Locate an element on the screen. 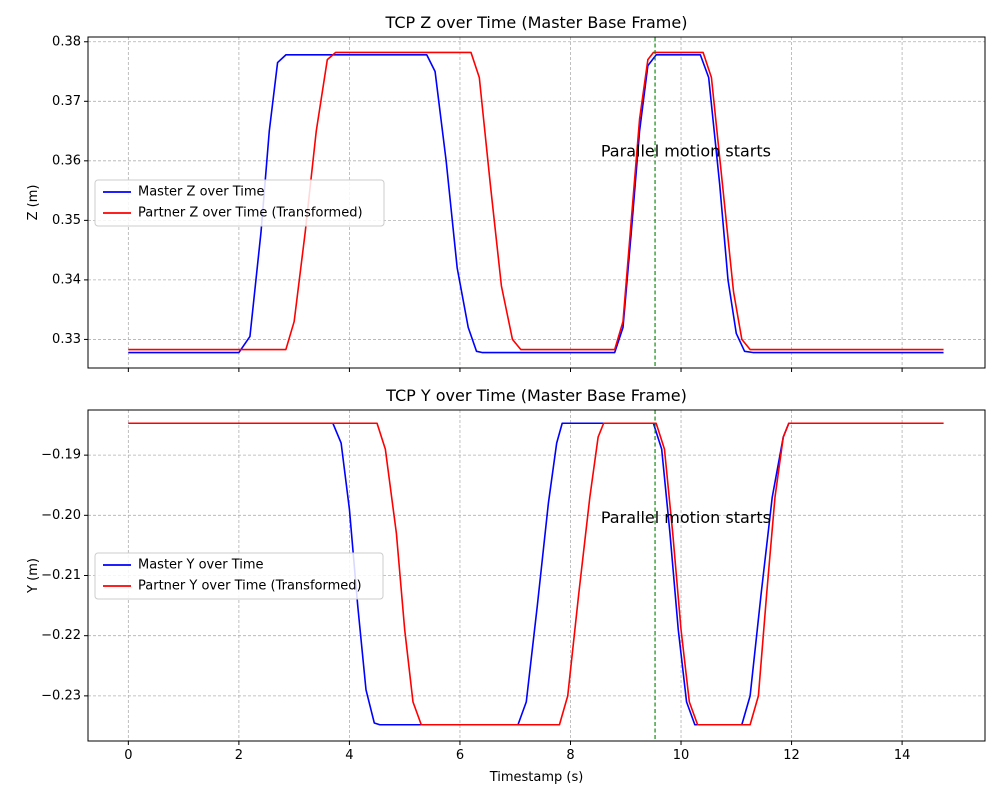  chart-1-xlabel: Timestamp (s) is located at coordinates (536, 777).